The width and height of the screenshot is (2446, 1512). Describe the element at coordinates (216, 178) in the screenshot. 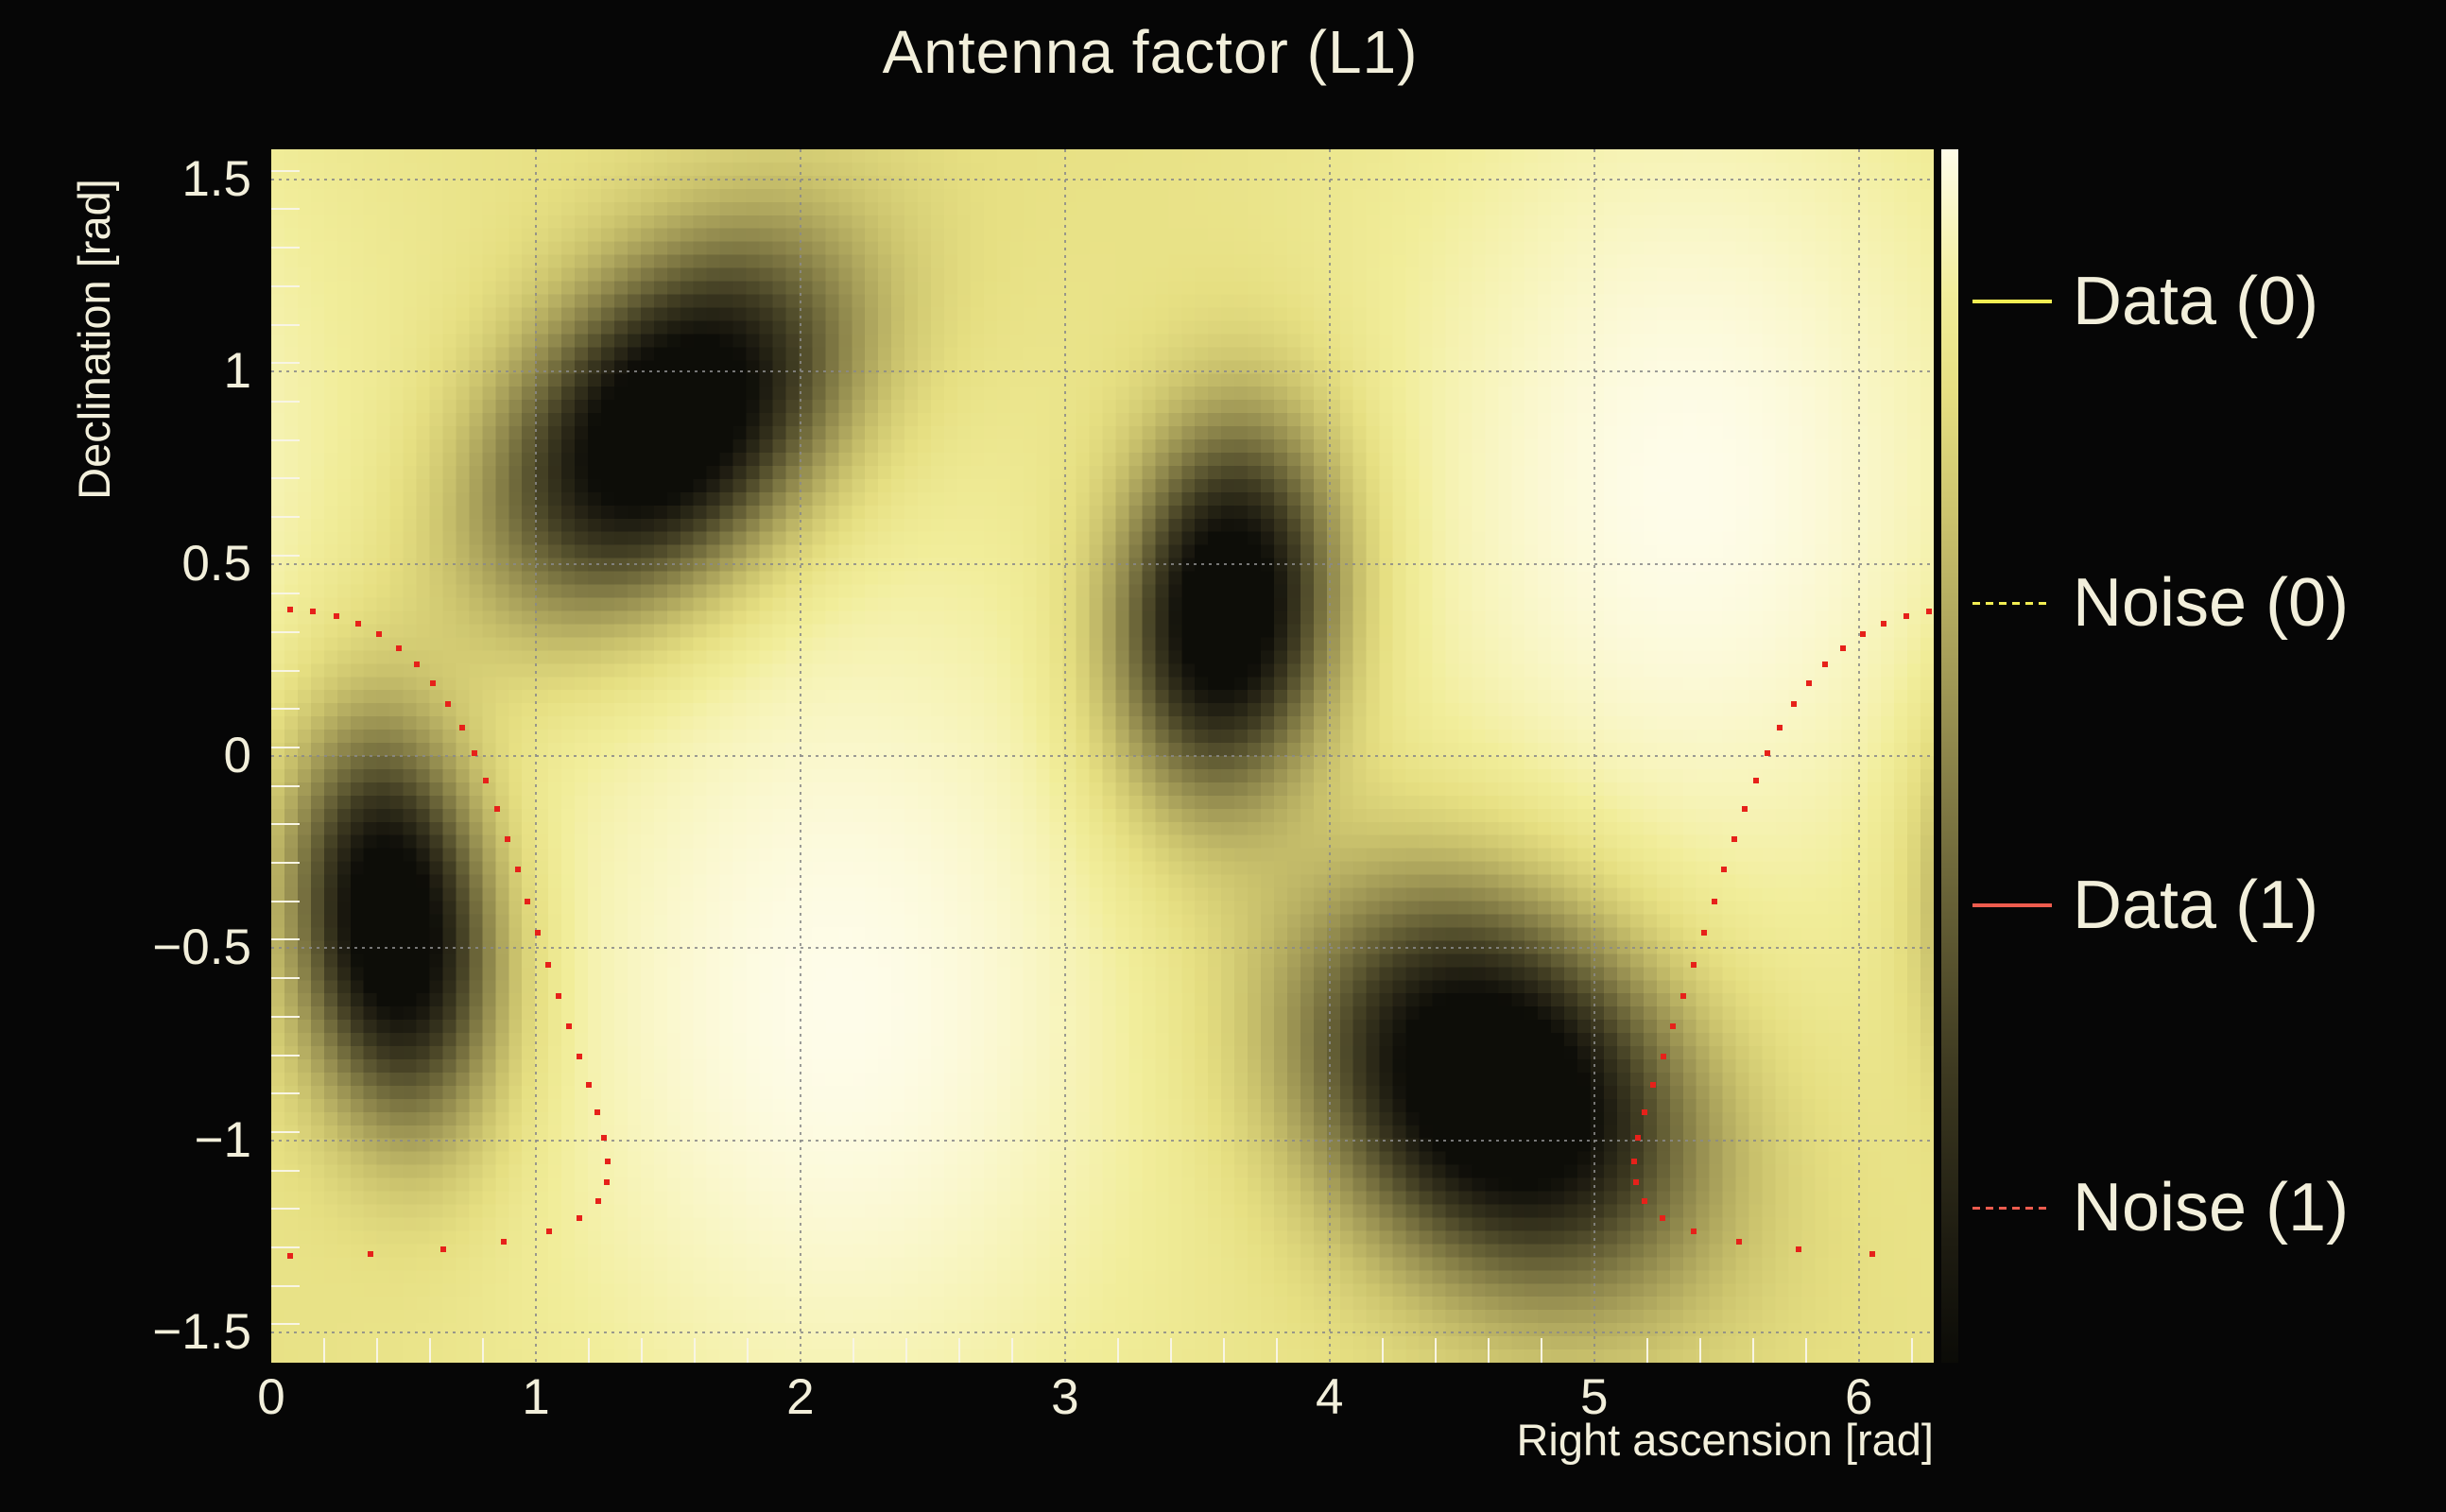

I see `y-tick-label-1.5: 1.5` at that location.